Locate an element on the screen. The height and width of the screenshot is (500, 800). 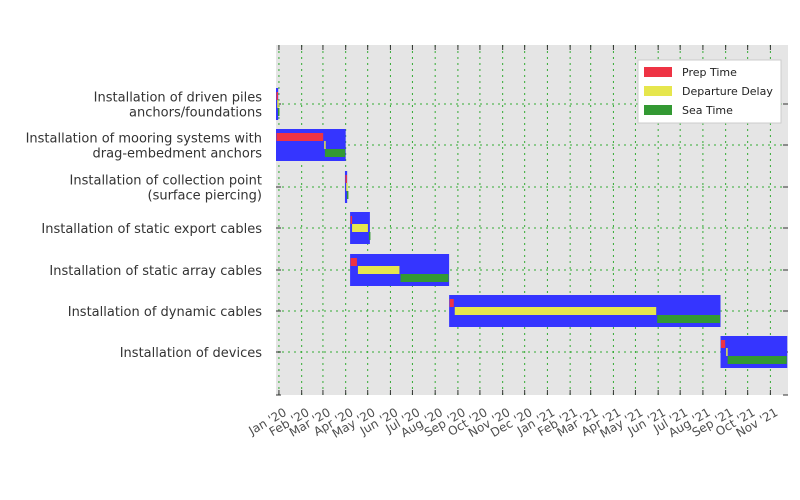
legend-swatch-prep is located at coordinates (658, 72).